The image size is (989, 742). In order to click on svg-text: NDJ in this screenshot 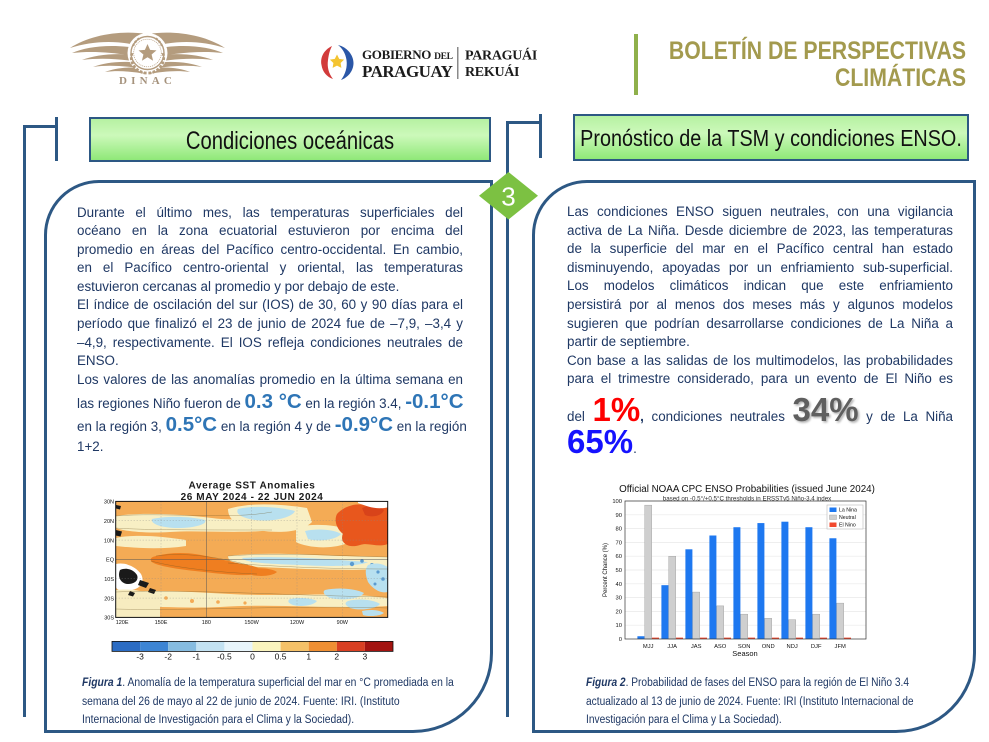, I will do `click(792, 647)`.